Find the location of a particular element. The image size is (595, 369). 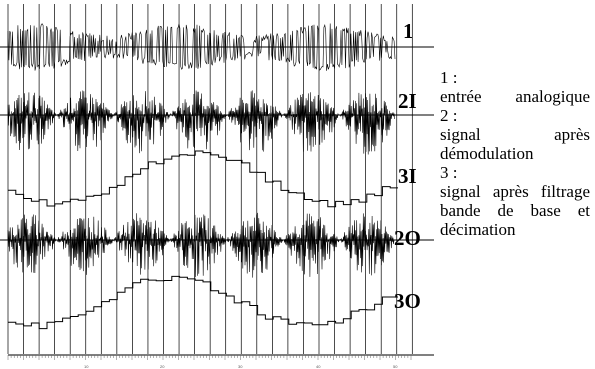

trace-entree-analogique is located at coordinates (201, 47).